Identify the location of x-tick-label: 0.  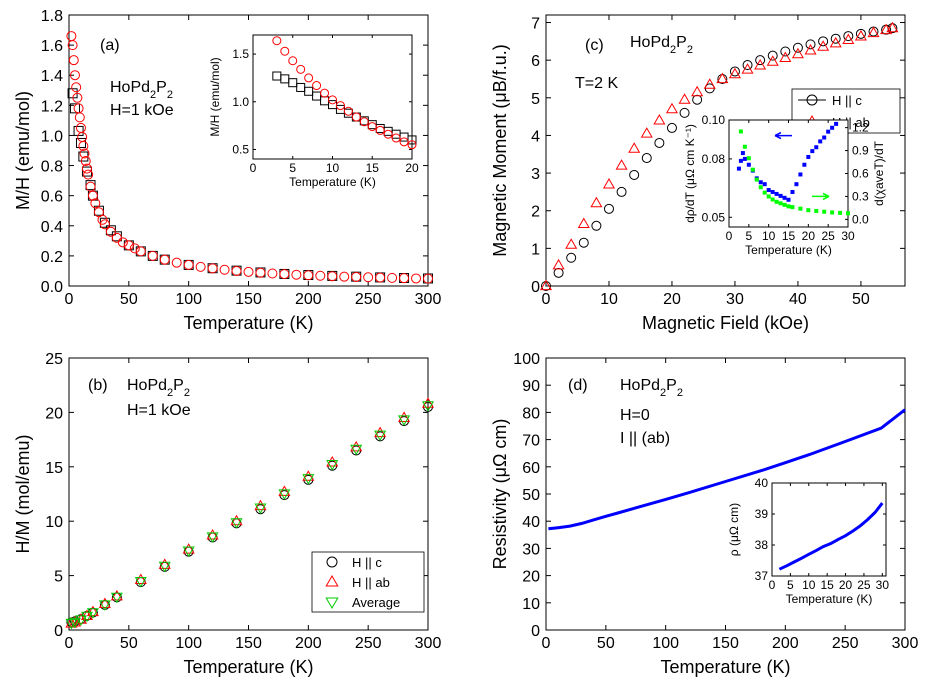
(69, 299).